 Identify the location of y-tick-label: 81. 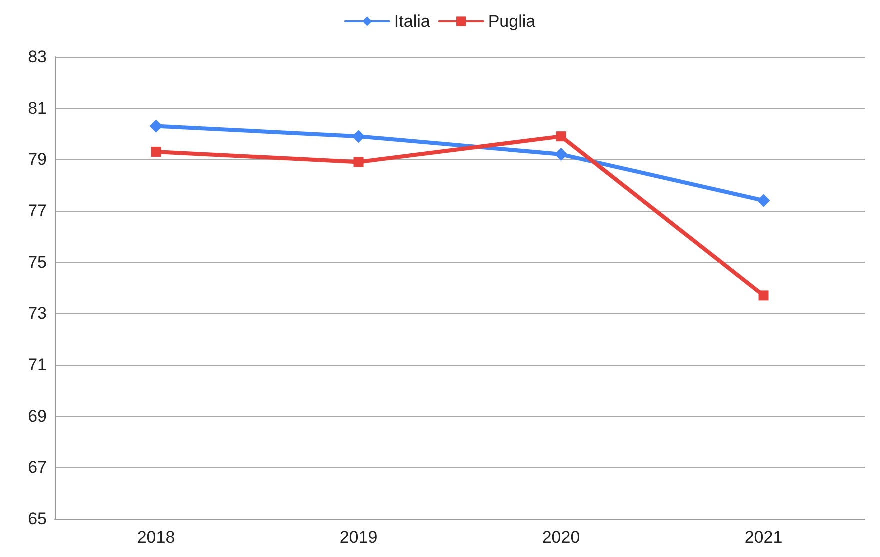
(37, 108).